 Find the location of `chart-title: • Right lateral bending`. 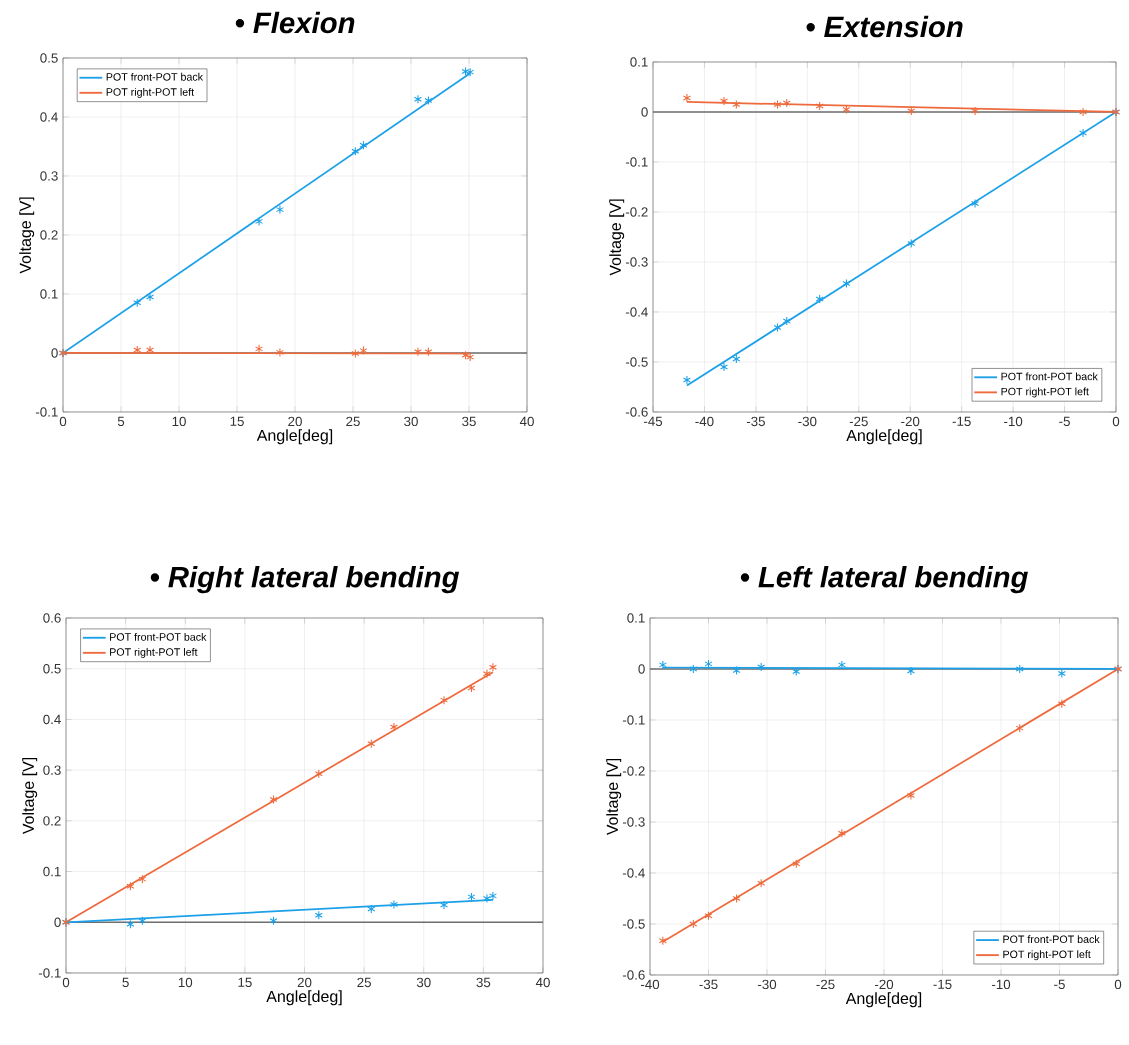

chart-title: • Right lateral bending is located at coordinates (305, 579).